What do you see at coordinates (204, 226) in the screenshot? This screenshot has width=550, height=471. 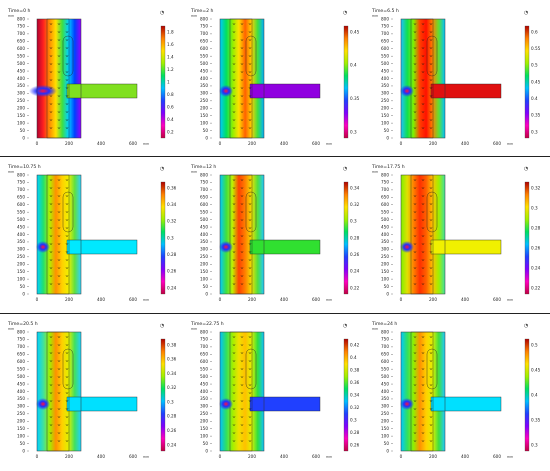 I see `y-tick-label: 450` at bounding box center [204, 226].